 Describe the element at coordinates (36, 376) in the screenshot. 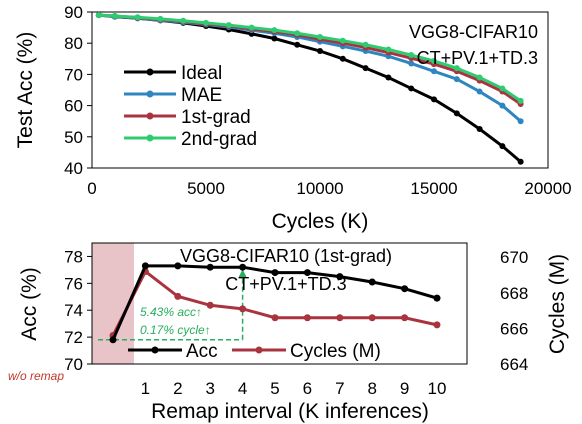

I see `wo-remap-label: w/o remap` at that location.